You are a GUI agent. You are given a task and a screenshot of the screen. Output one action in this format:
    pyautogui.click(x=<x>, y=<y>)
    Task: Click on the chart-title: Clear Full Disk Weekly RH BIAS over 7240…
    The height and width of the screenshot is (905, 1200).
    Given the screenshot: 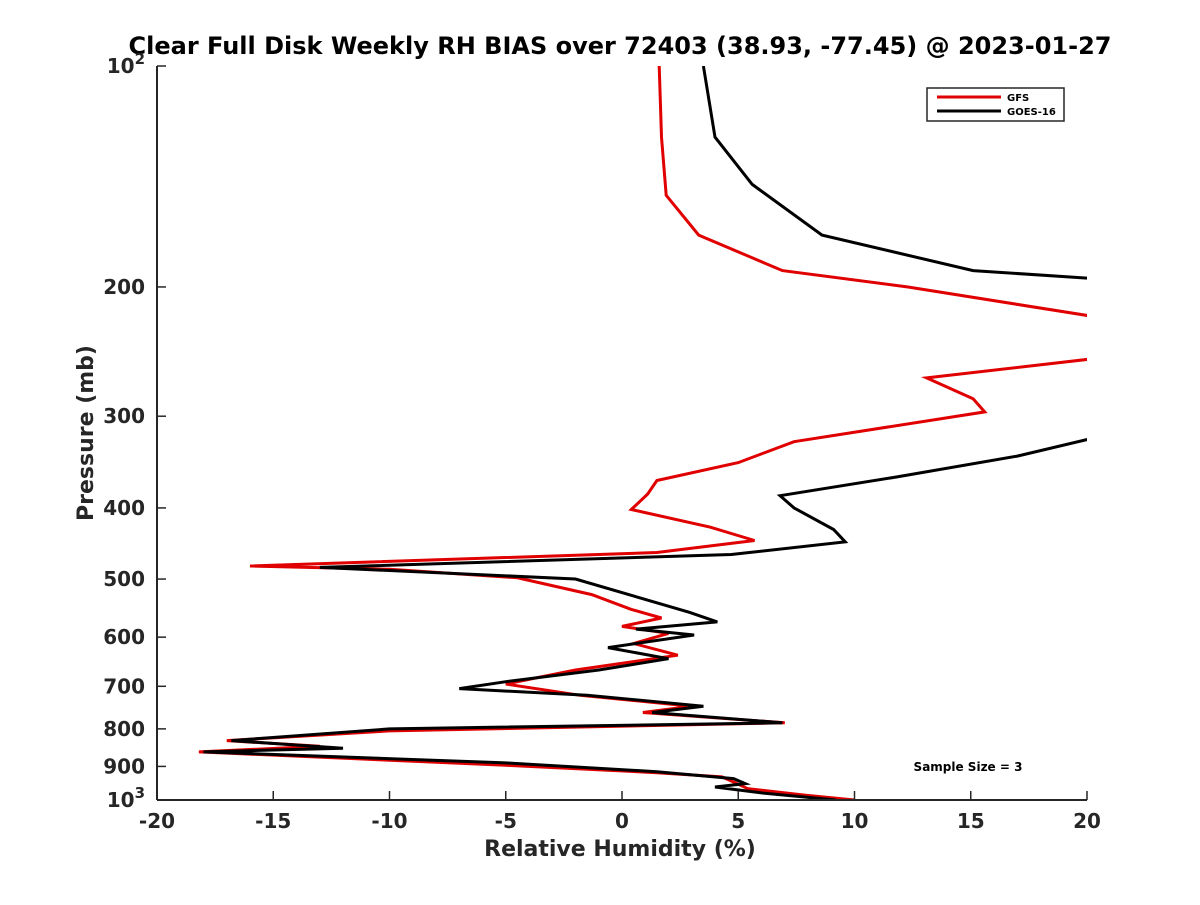 What is the action you would take?
    pyautogui.click(x=620, y=46)
    